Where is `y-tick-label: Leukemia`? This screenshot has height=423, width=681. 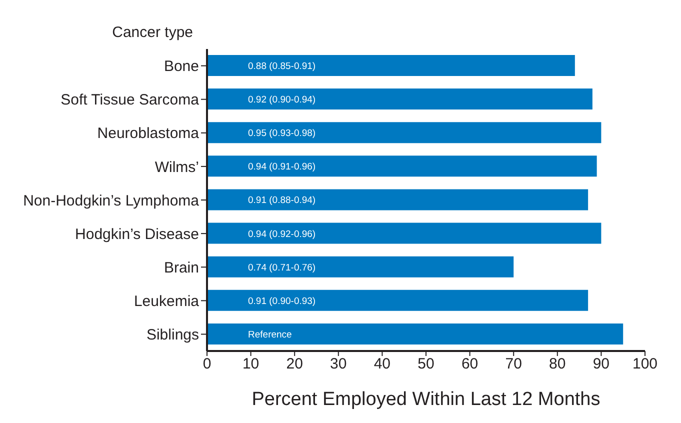
y-tick-label: Leukemia is located at coordinates (167, 301).